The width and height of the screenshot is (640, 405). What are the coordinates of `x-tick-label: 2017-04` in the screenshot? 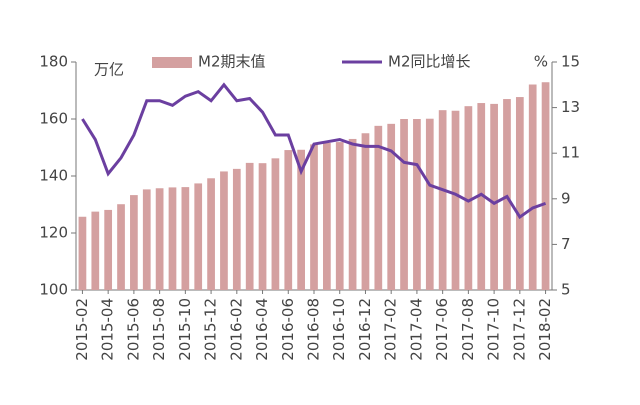 It's located at (416, 329).